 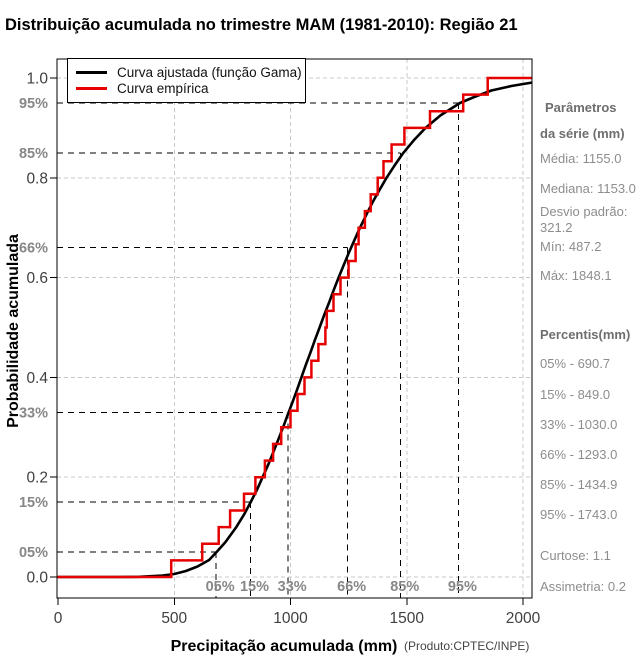 I want to click on x-percent-label-66%: 66%, so click(x=351, y=587).